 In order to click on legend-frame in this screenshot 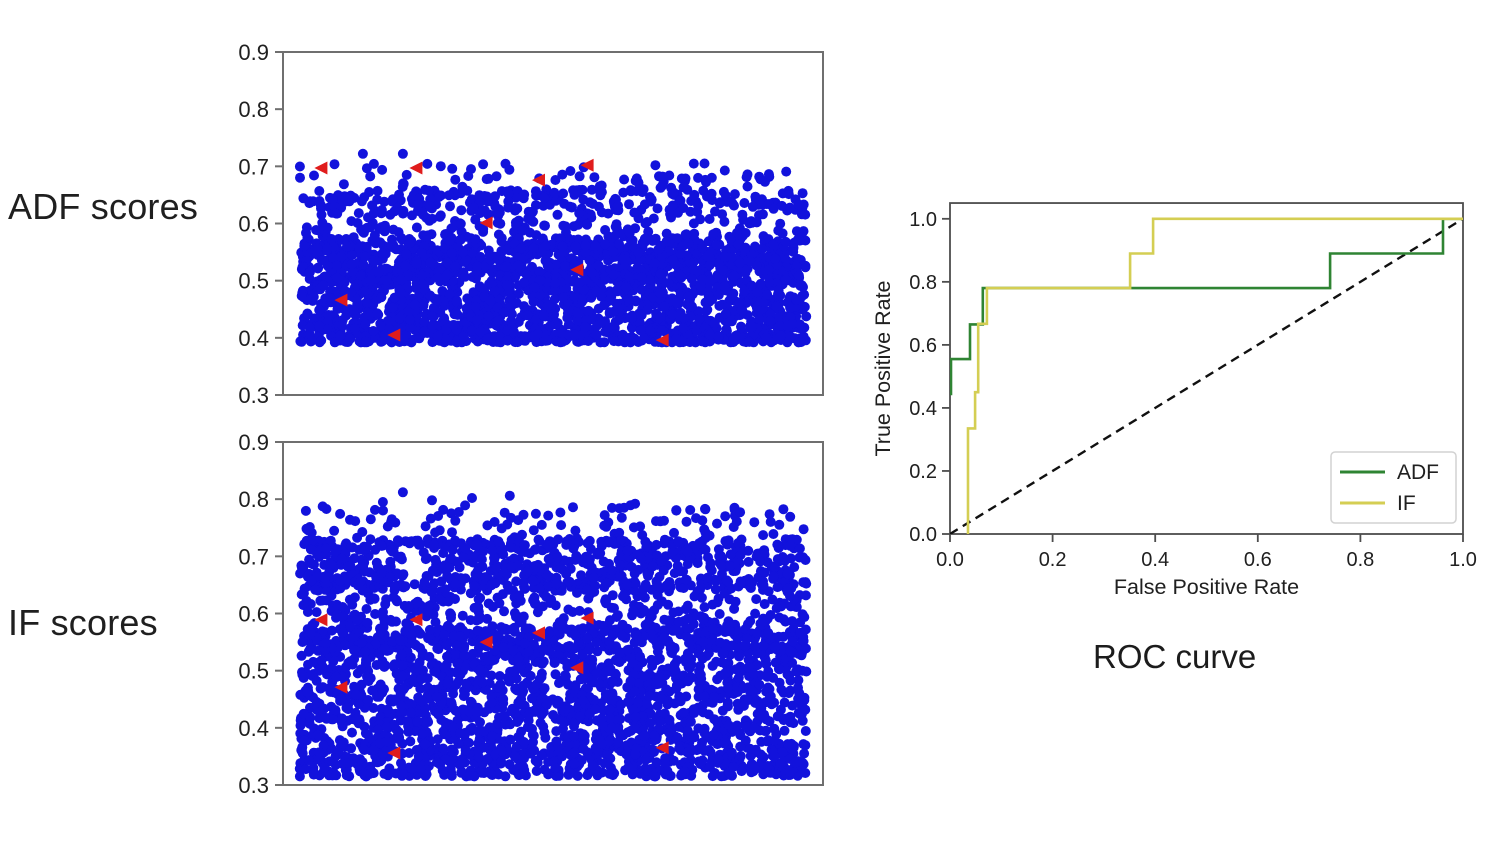, I will do `click(1393, 487)`.